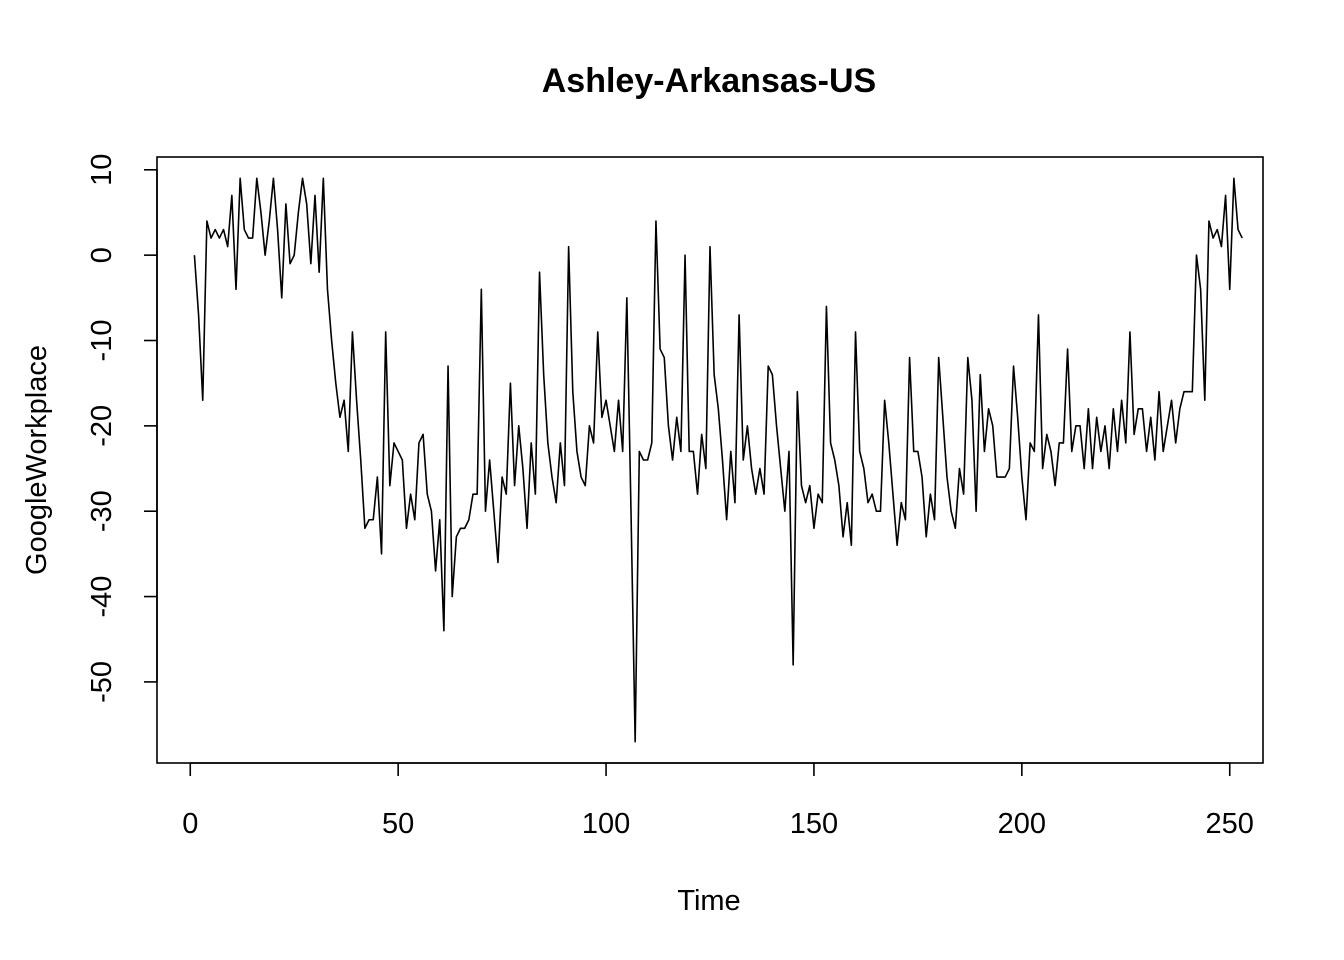 This screenshot has height=960, width=1344. Describe the element at coordinates (122, 428) in the screenshot. I see `y-axis: 10 0 -10 -20 -30 -40 -50` at that location.